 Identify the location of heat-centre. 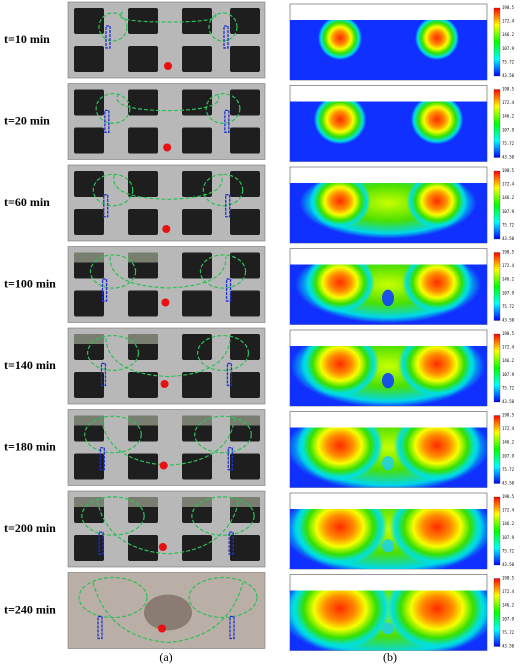
(388, 546).